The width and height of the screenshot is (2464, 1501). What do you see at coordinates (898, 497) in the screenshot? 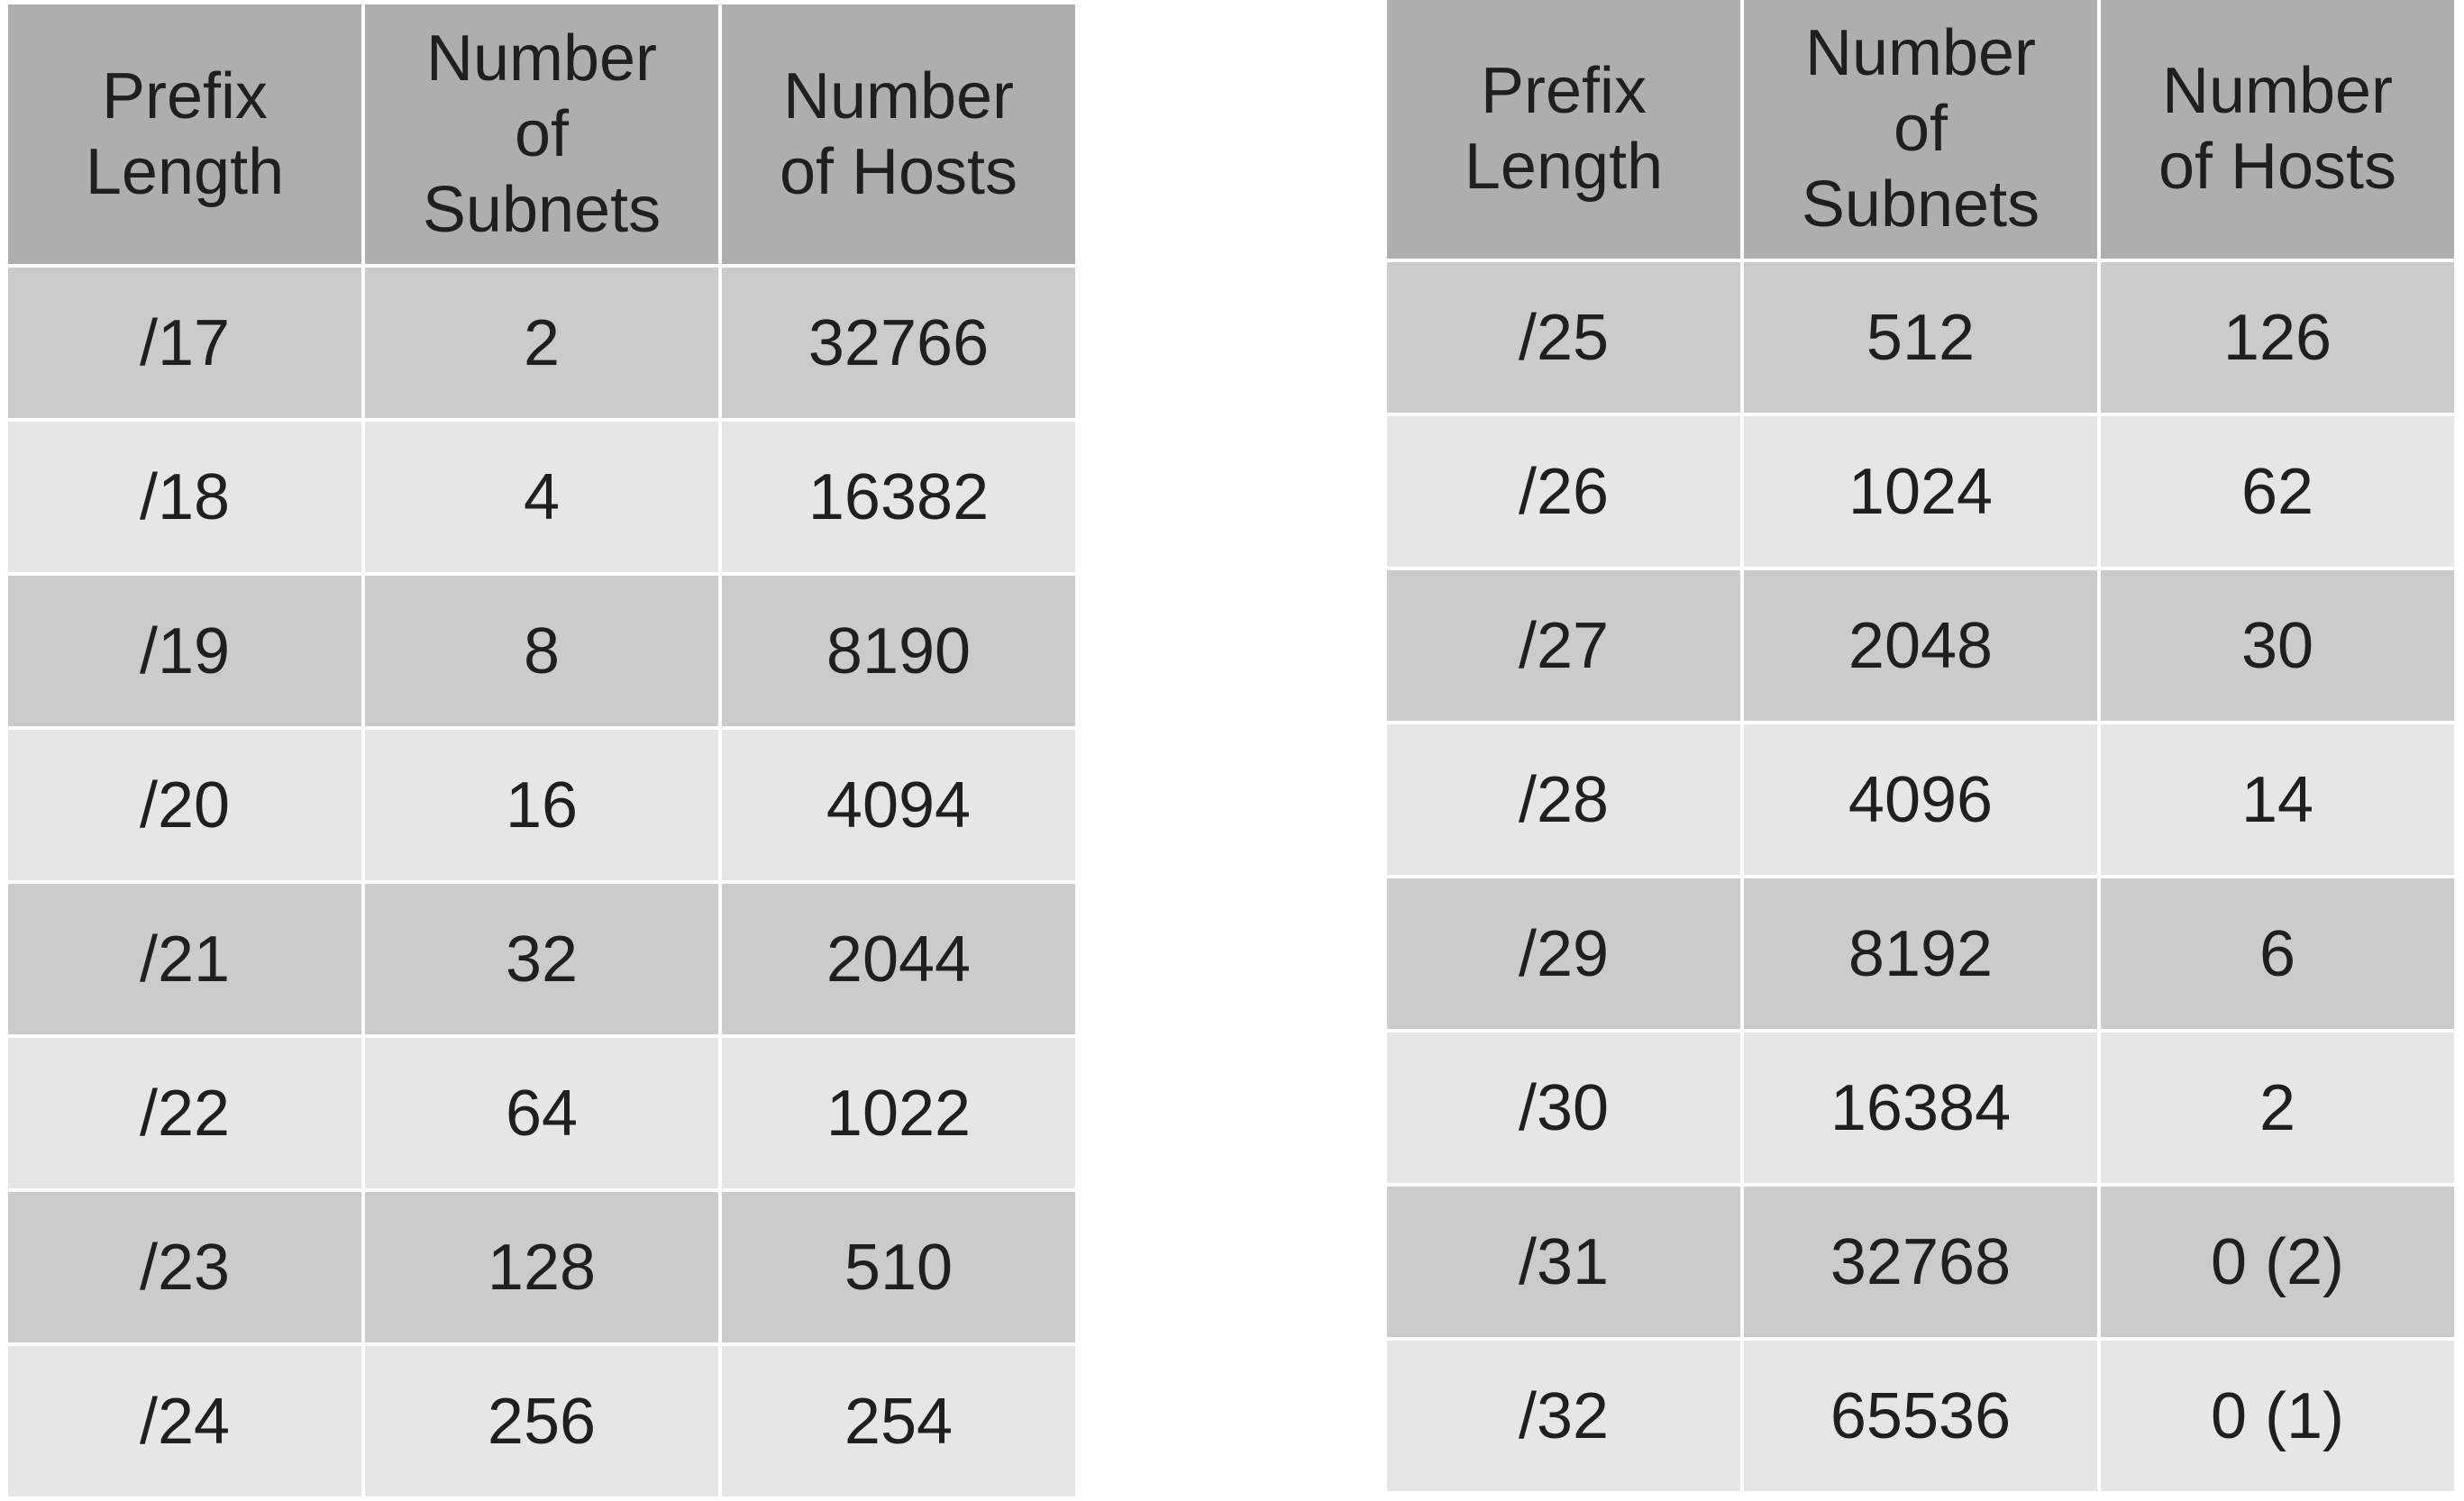
I see `cell-hosts: 16382` at bounding box center [898, 497].